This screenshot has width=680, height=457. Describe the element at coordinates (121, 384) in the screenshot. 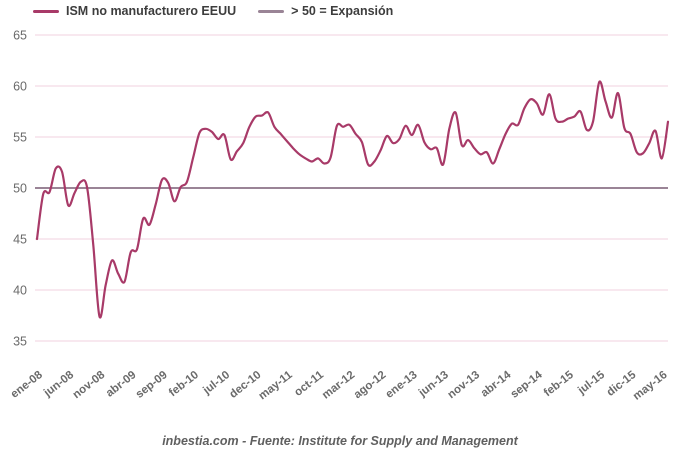

I see `x-tick-label-abr-09: abr-09` at that location.